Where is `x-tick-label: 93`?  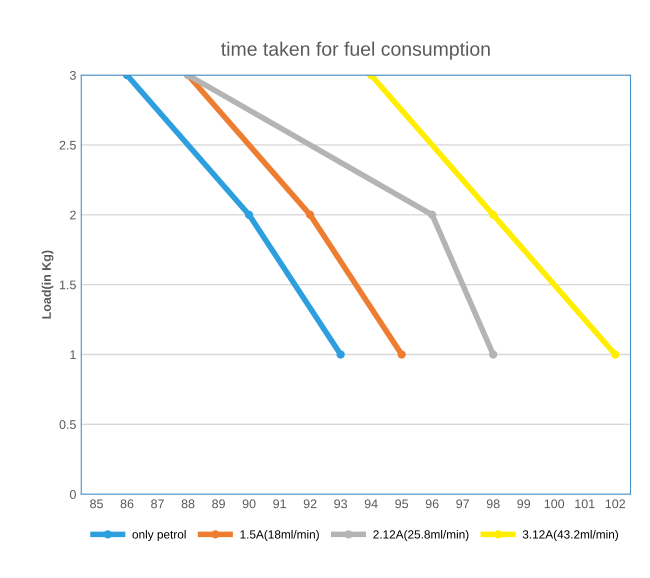
x-tick-label: 93 is located at coordinates (341, 503).